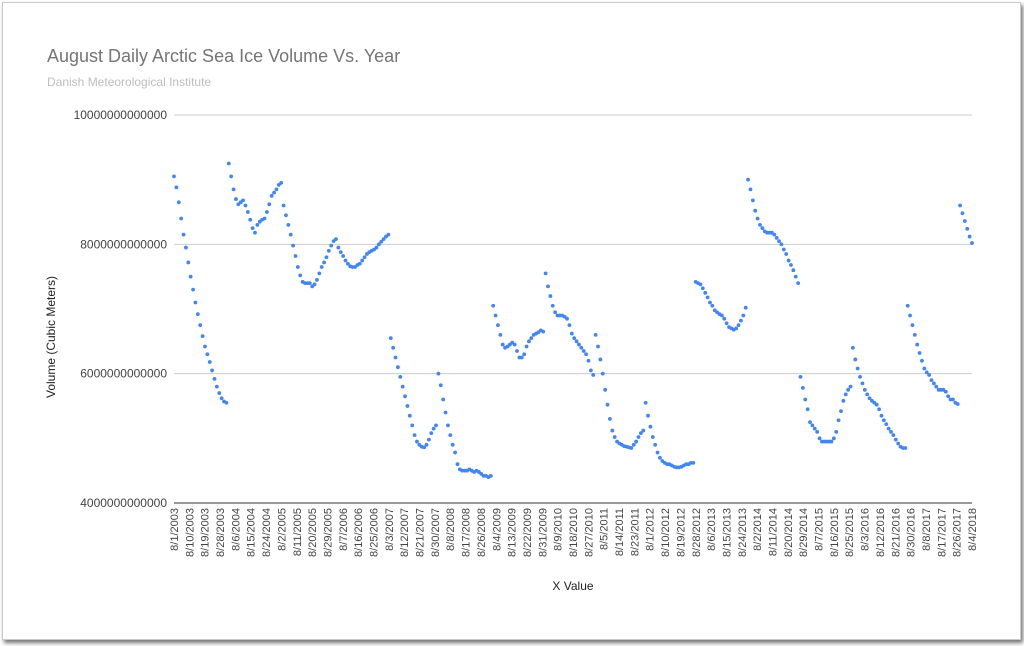 The height and width of the screenshot is (646, 1024). I want to click on x-tick-label: 8/20/2014, so click(789, 532).